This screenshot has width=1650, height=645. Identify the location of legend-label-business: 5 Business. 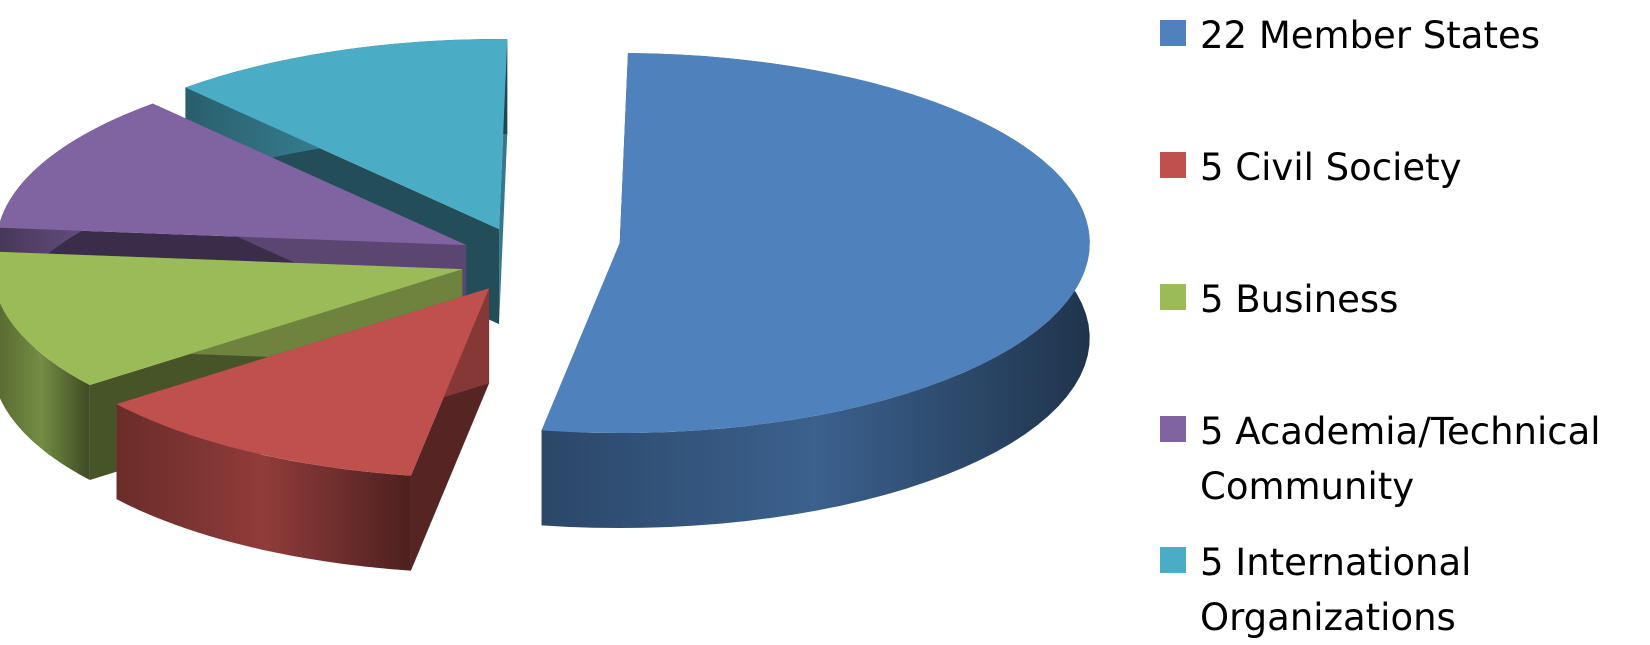
(1299, 299).